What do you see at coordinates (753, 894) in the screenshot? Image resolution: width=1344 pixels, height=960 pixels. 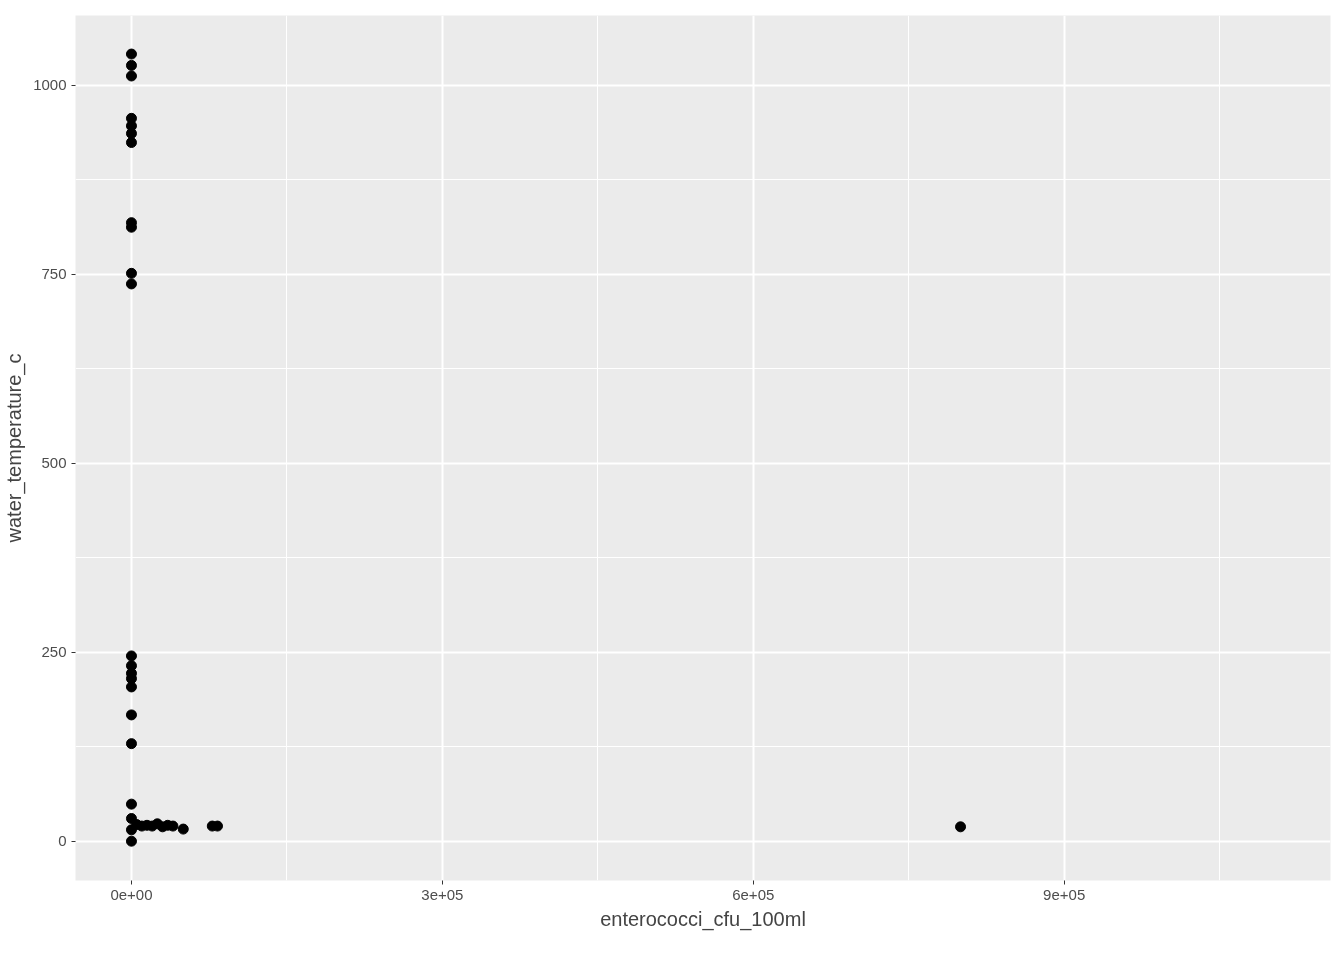 I see `x-tick-label: 6e+05` at bounding box center [753, 894].